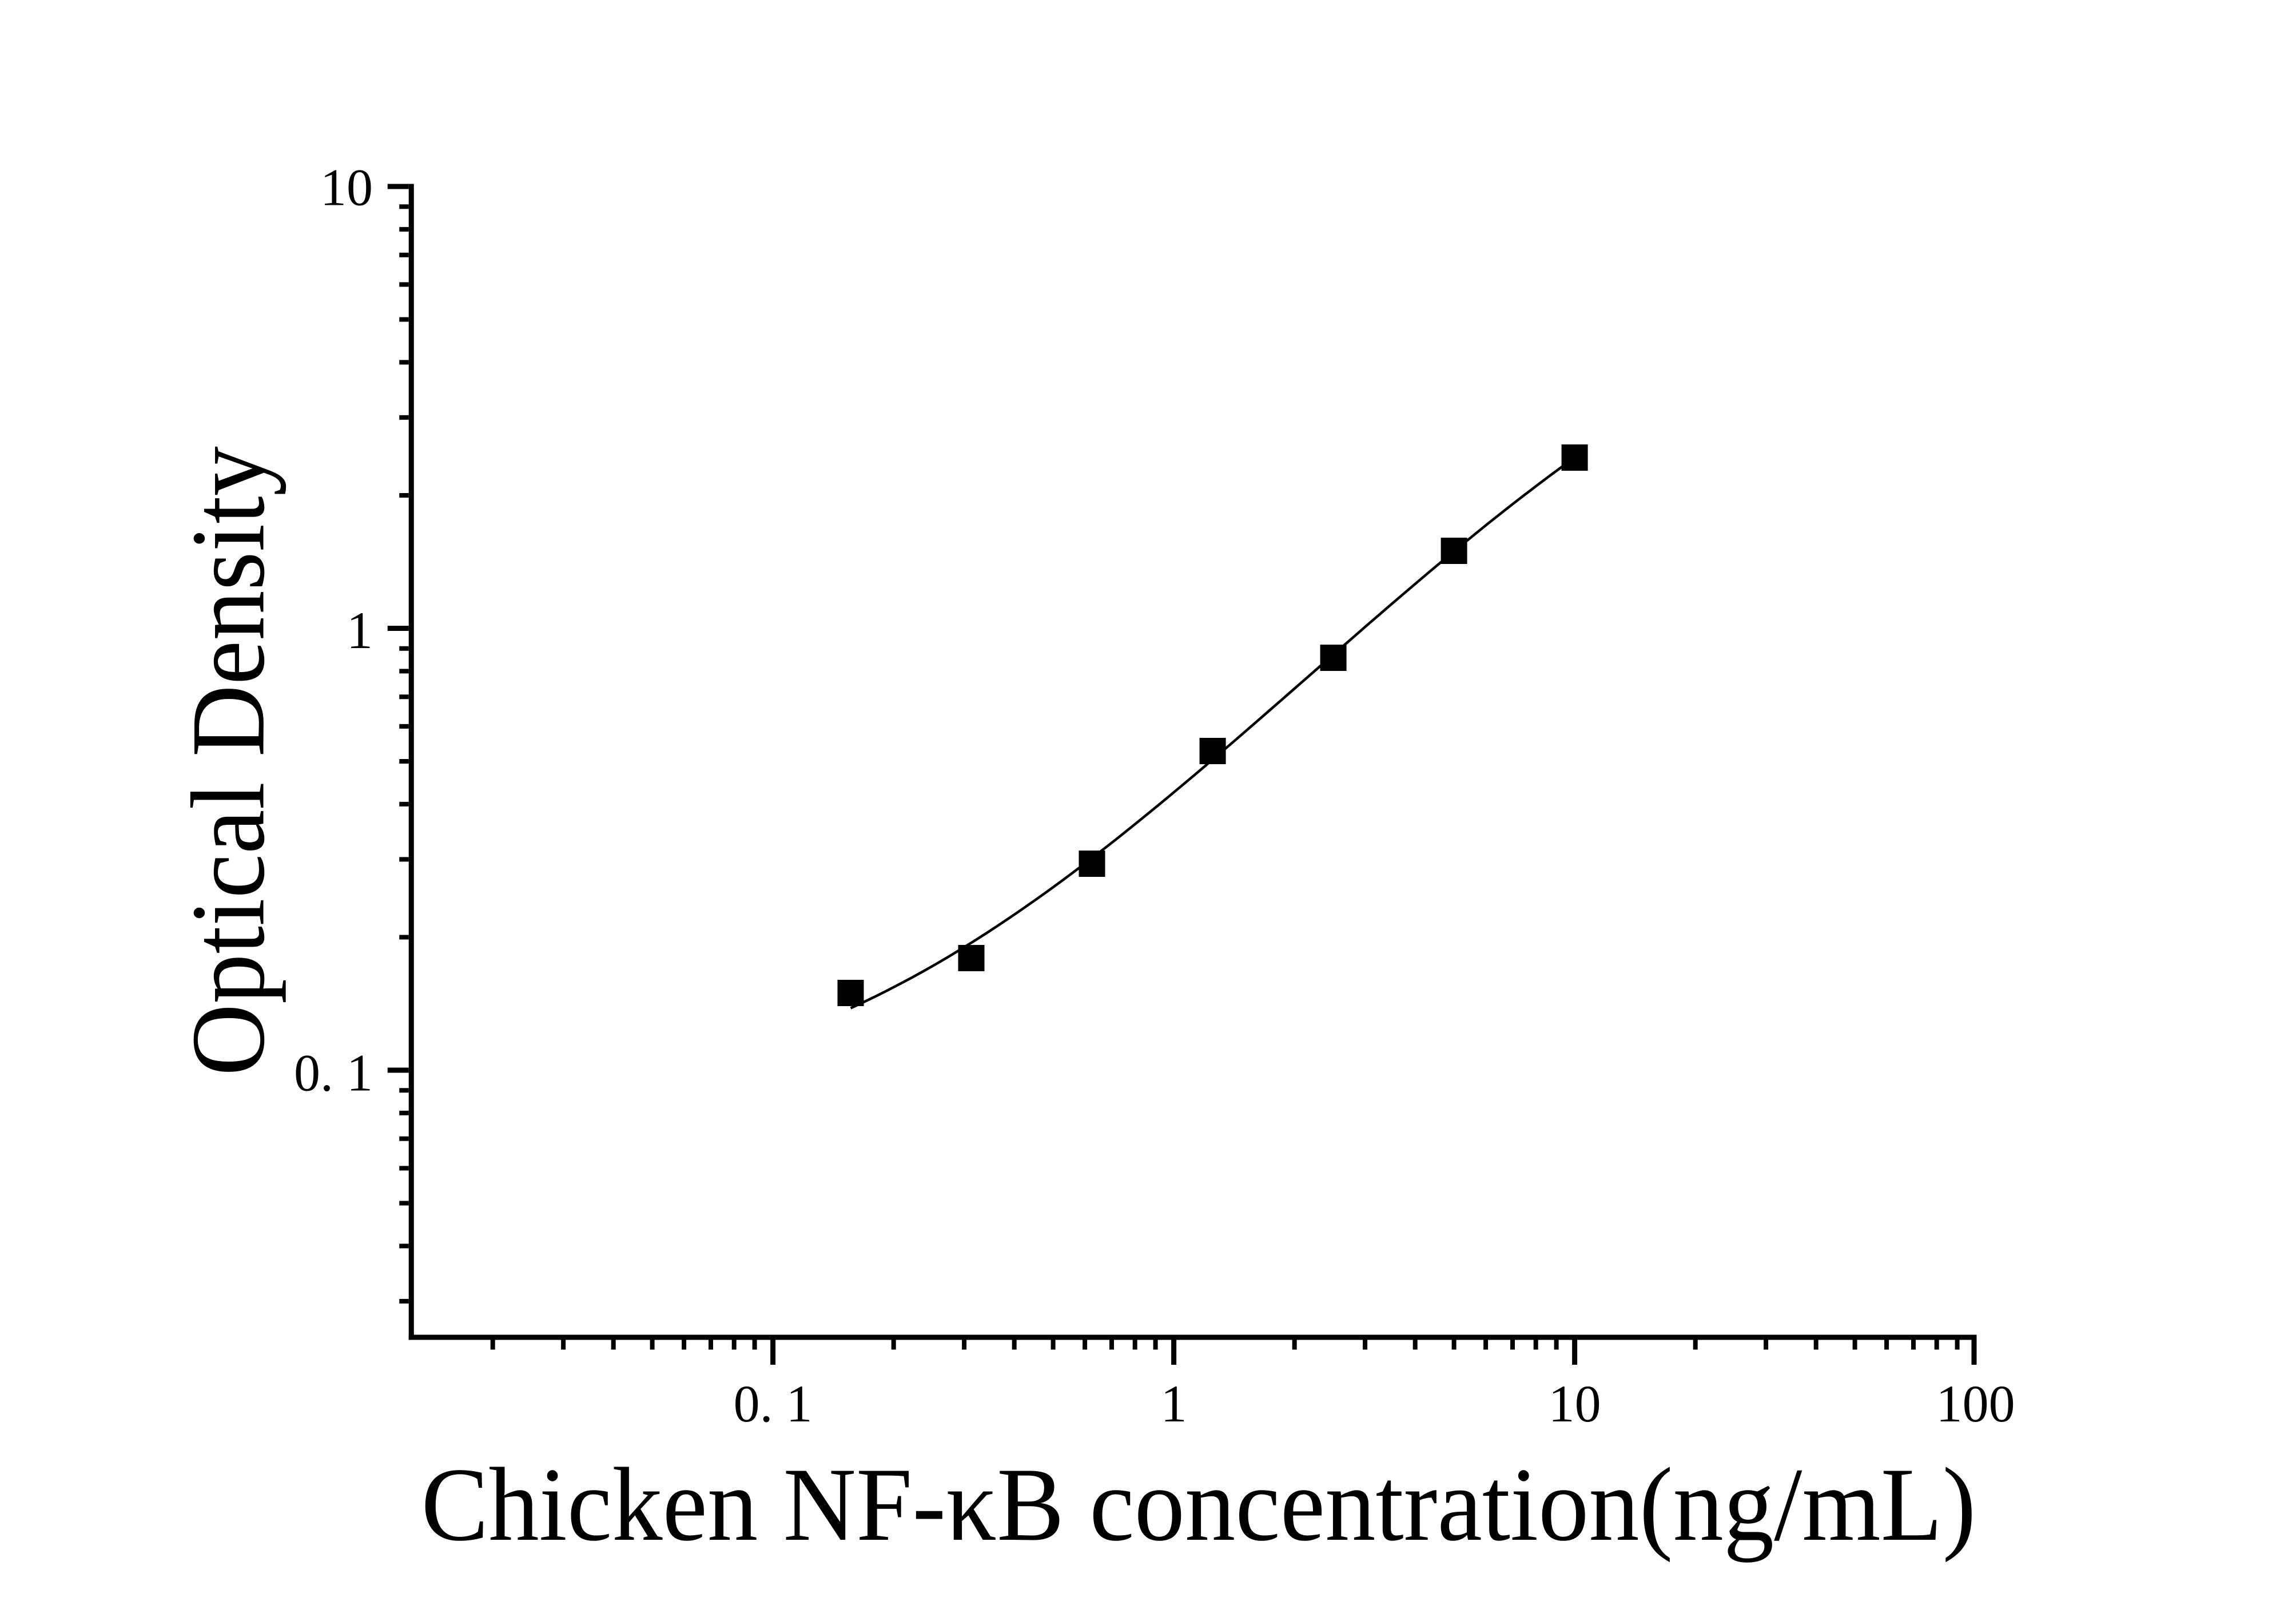  I want to click on svg-text: 100, so click(1975, 1403).